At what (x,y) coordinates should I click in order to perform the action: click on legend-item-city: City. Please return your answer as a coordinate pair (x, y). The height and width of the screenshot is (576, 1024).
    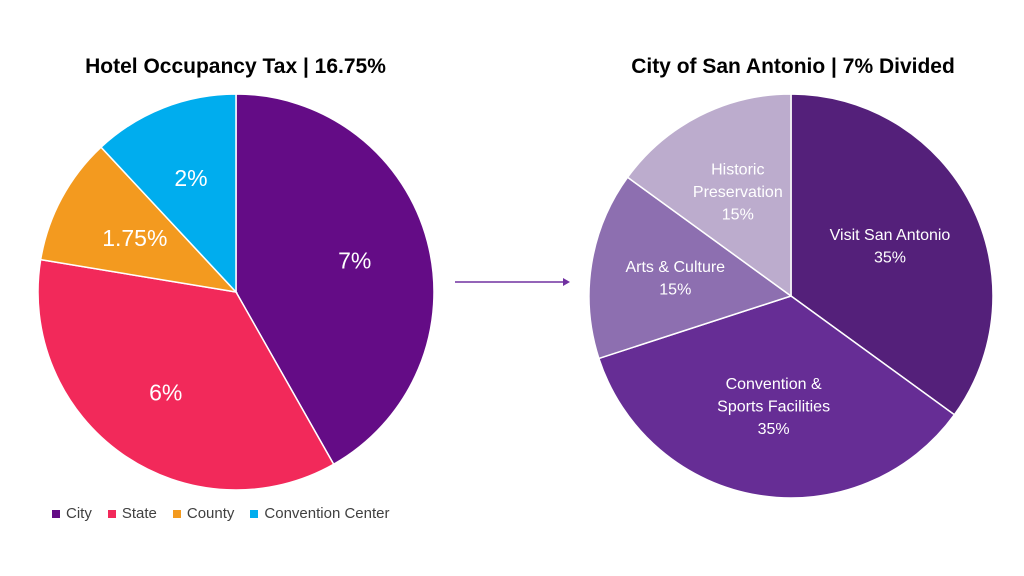
    Looking at the image, I should click on (72, 513).